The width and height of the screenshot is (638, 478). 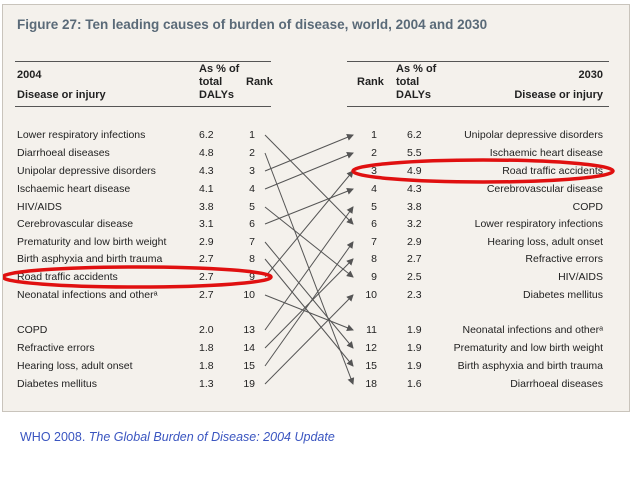 What do you see at coordinates (39, 207) in the screenshot?
I see `left-disease-label: HIV/AIDS` at bounding box center [39, 207].